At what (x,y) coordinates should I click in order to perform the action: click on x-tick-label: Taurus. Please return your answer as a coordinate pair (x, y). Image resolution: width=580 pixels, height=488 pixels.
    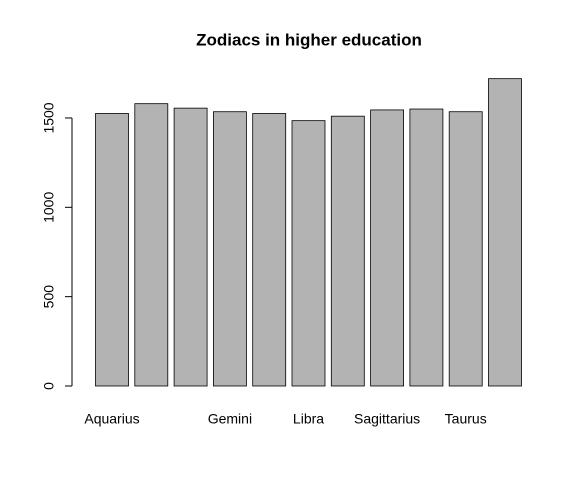
    Looking at the image, I should click on (466, 419).